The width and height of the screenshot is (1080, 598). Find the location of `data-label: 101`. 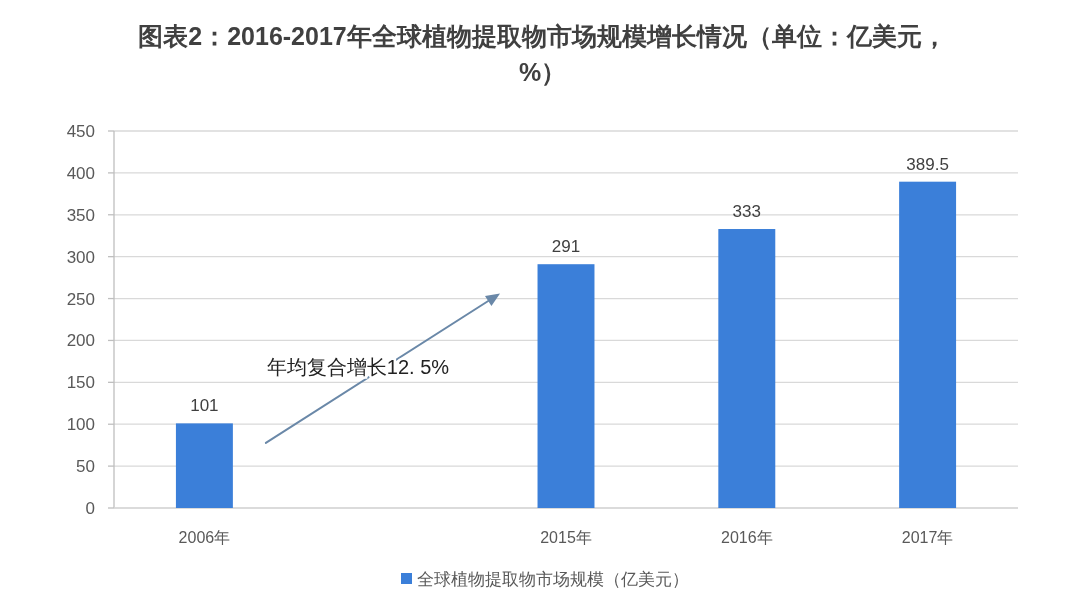

data-label: 101 is located at coordinates (204, 406).